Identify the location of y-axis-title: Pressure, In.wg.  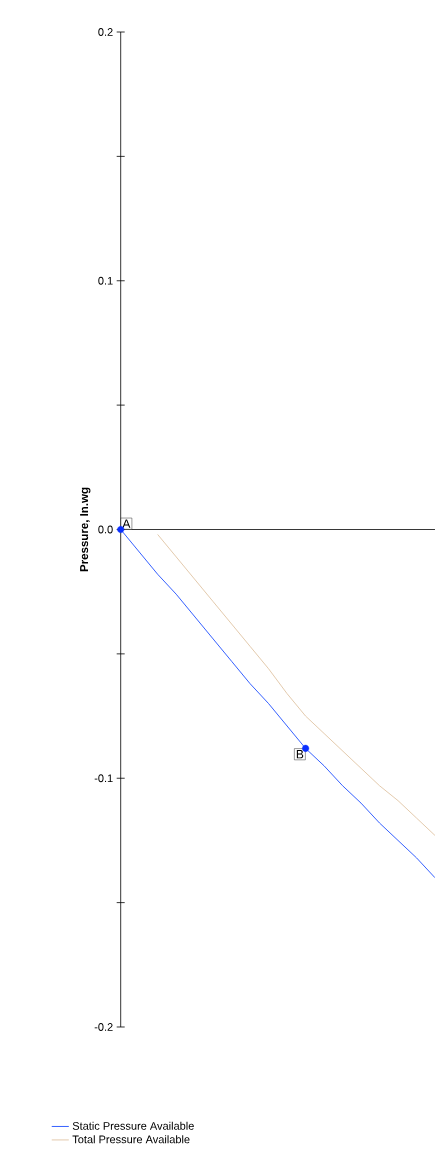
(85, 529).